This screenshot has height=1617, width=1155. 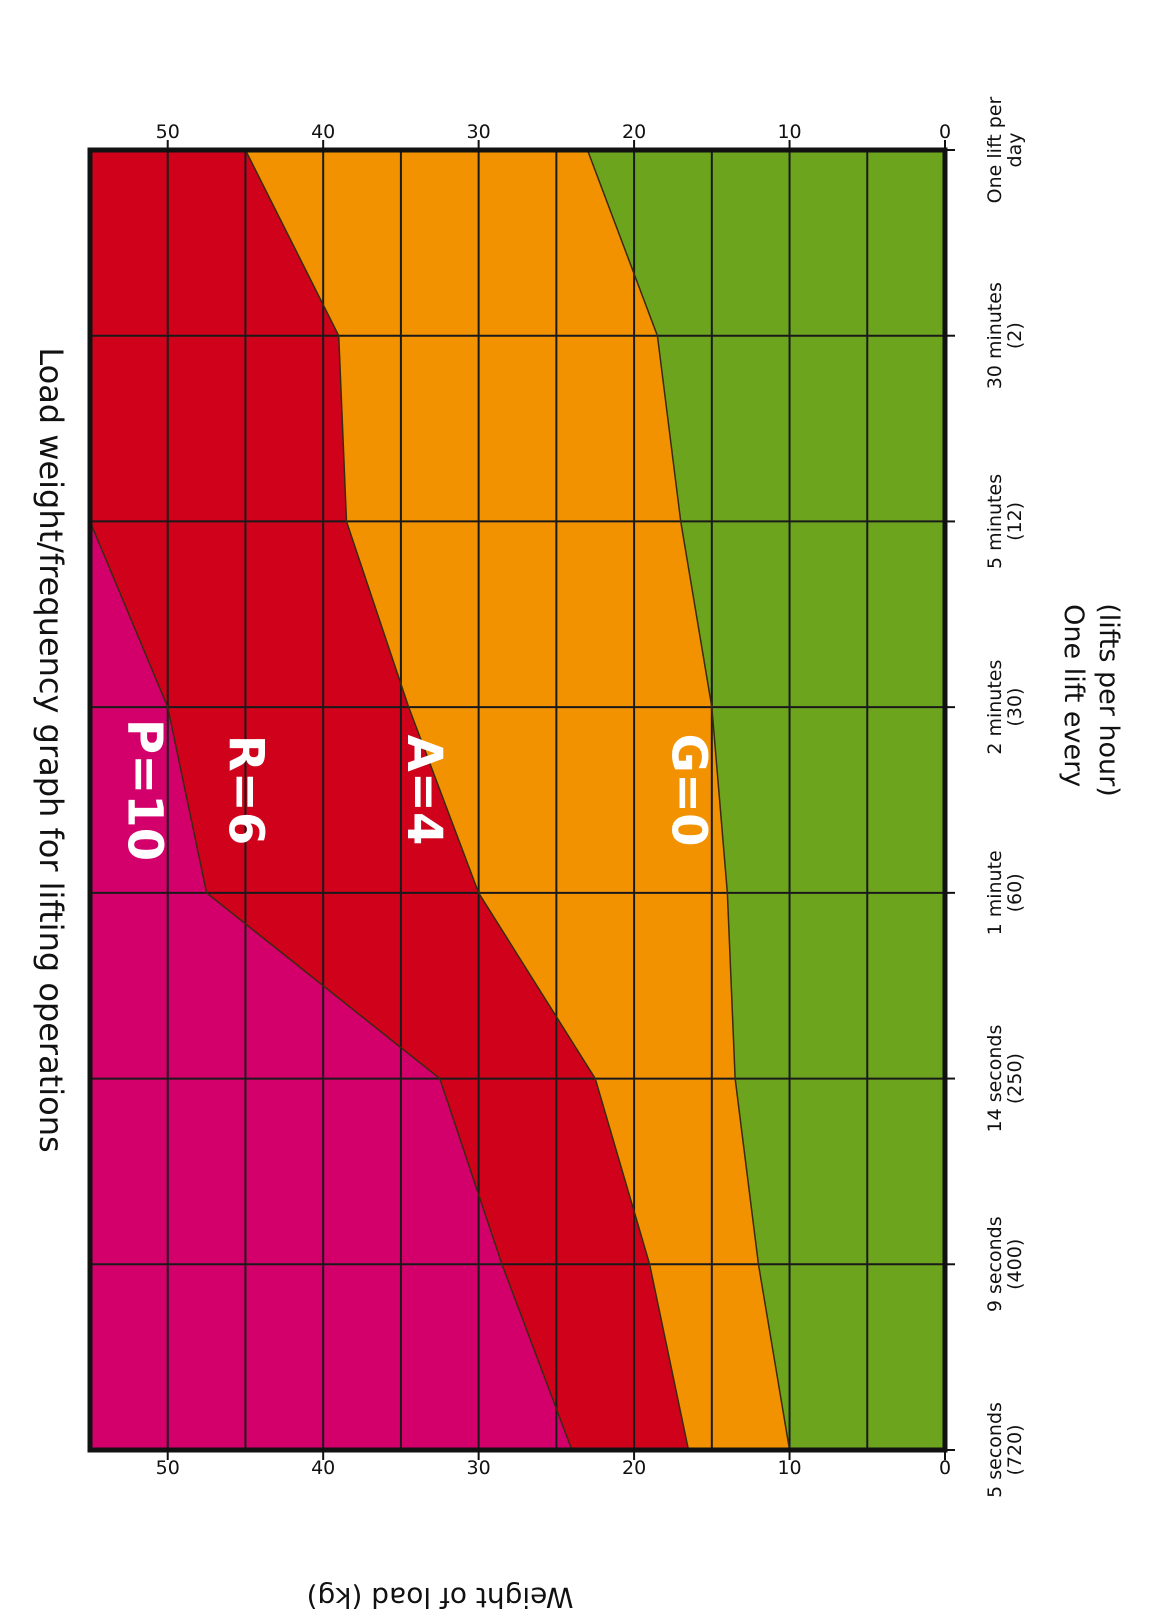 What do you see at coordinates (1015, 707) in the screenshot?
I see `x-category-line2: (30)` at bounding box center [1015, 707].